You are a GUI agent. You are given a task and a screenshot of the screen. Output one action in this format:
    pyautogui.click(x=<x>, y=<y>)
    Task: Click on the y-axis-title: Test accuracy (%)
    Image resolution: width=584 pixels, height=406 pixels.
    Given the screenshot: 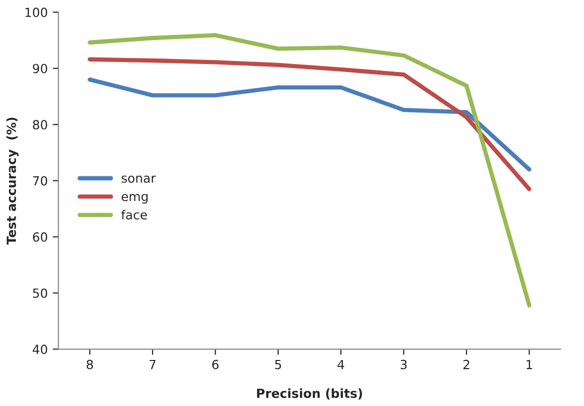 What is the action you would take?
    pyautogui.click(x=12, y=181)
    